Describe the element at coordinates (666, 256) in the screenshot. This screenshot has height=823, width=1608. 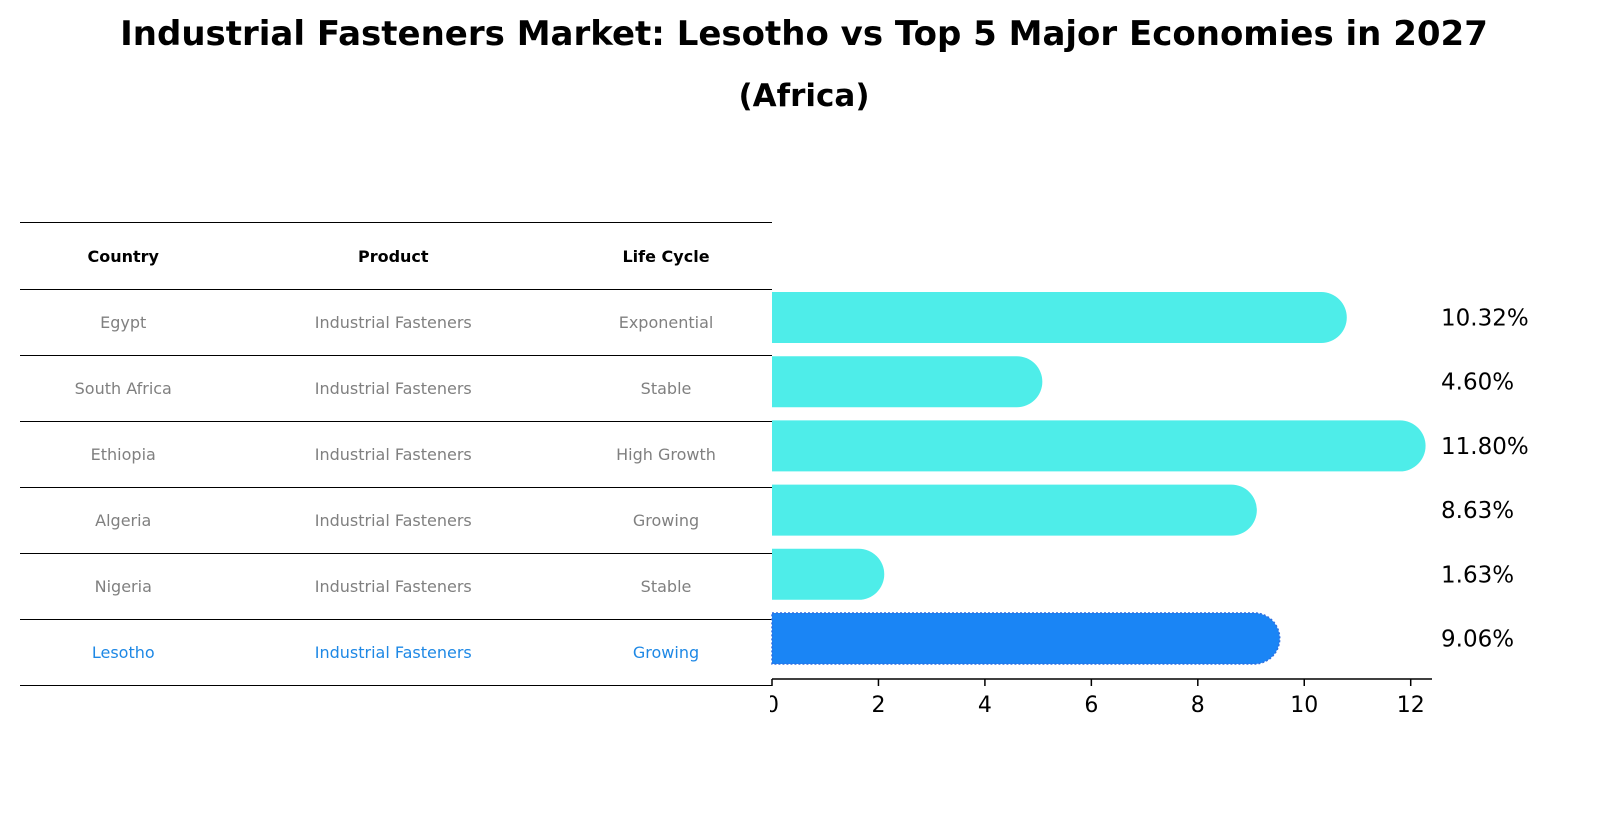
I see `header-life-cycle: Life Cycle` at that location.